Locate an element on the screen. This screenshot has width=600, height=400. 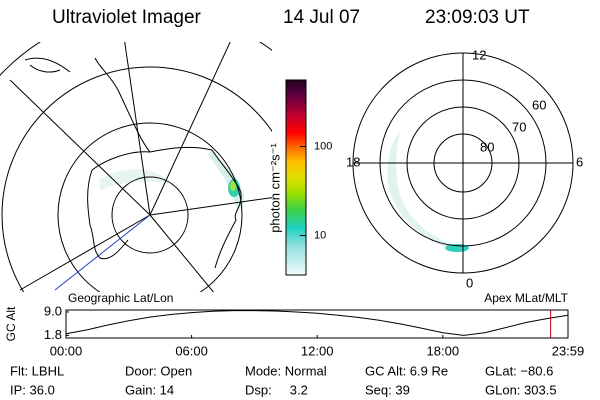
status-field: GLon: 303.5 is located at coordinates (521, 389).